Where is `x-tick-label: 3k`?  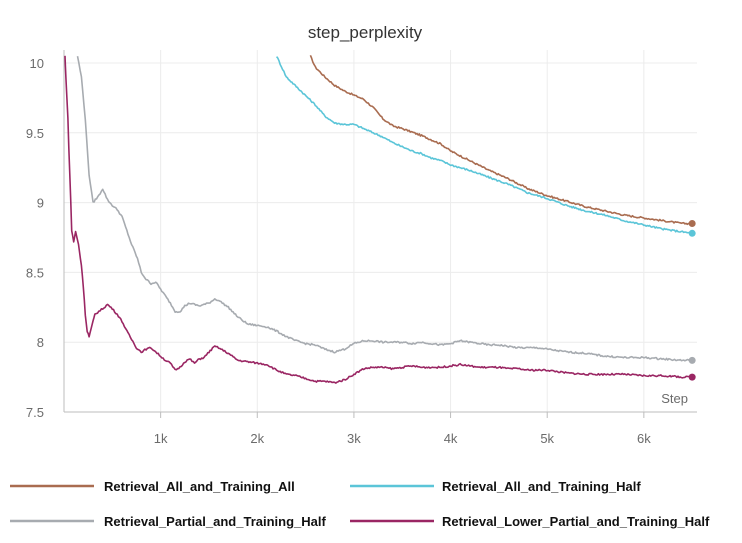
x-tick-label: 3k is located at coordinates (354, 438).